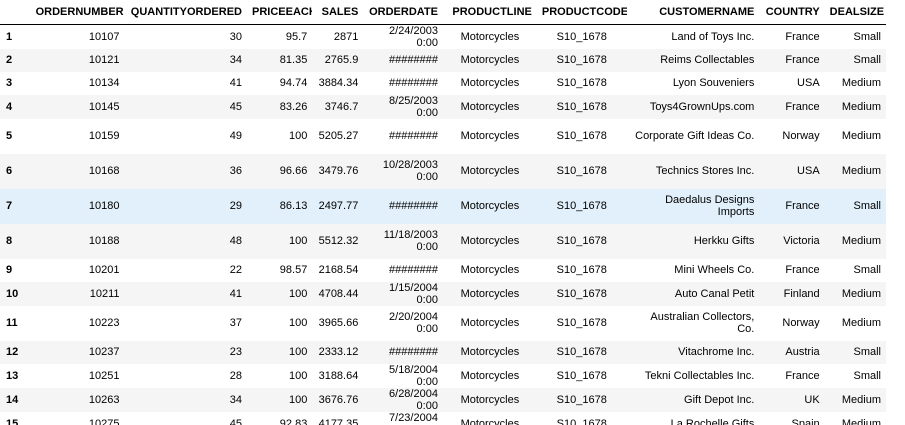 Image resolution: width=905 pixels, height=425 pixels. What do you see at coordinates (801, 241) in the screenshot?
I see `cell-country: Victoria` at bounding box center [801, 241].